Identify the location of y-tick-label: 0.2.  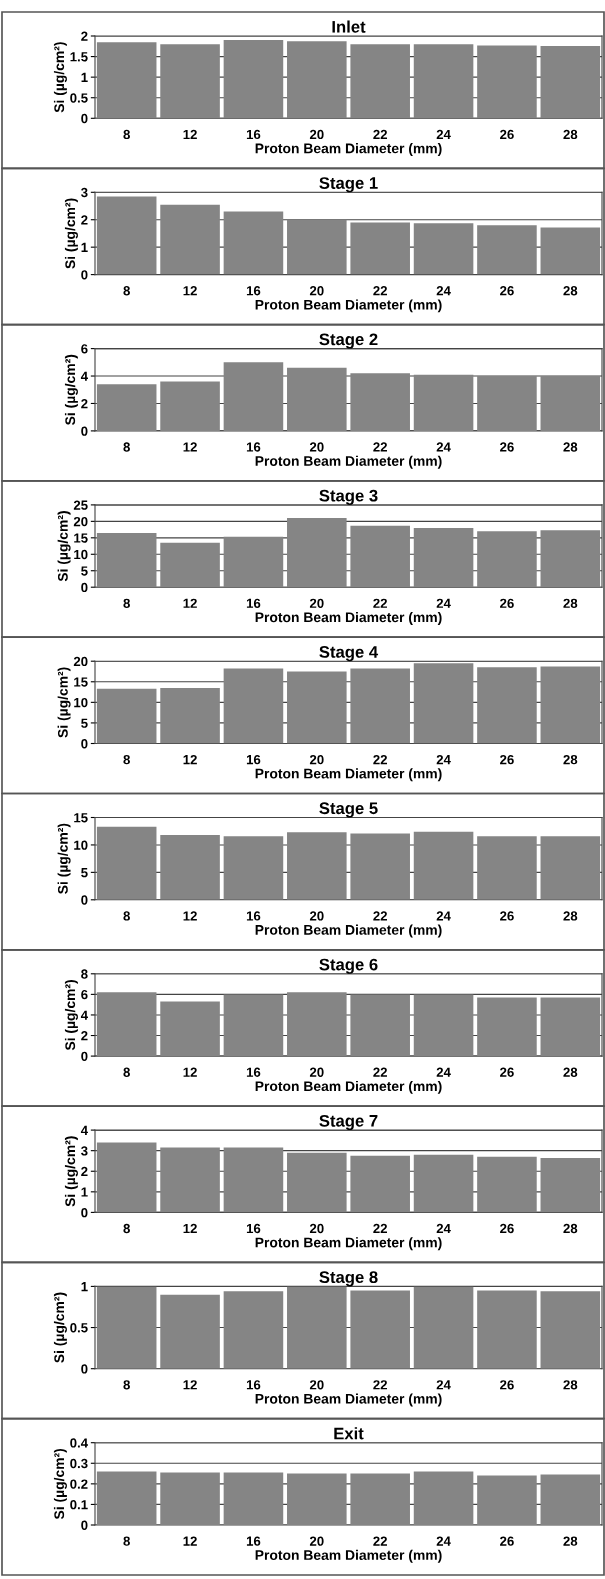
(79, 1484).